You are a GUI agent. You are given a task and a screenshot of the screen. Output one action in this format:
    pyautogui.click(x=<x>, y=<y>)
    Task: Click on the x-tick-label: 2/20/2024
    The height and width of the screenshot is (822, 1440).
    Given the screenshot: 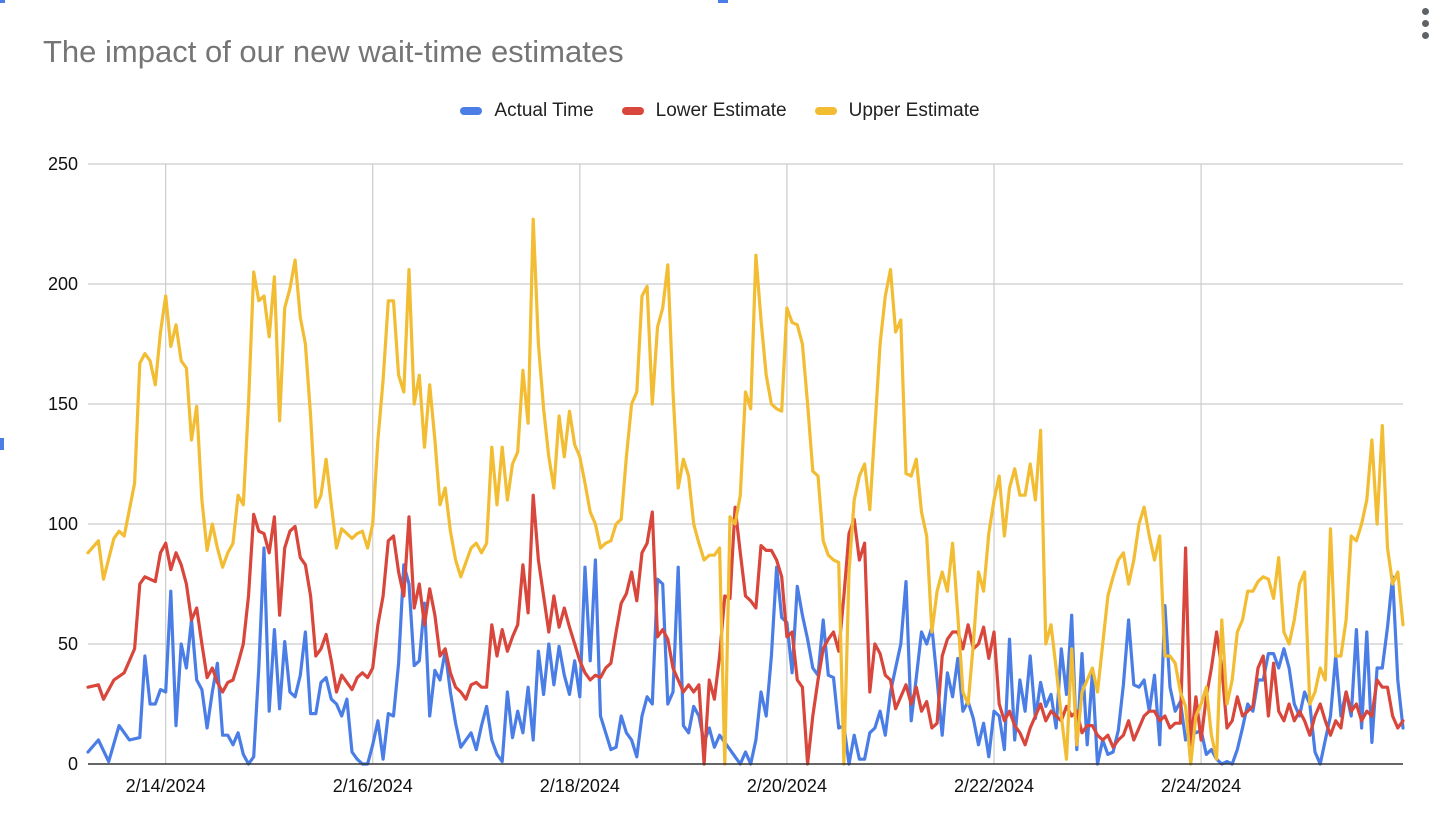 What is the action you would take?
    pyautogui.click(x=787, y=786)
    